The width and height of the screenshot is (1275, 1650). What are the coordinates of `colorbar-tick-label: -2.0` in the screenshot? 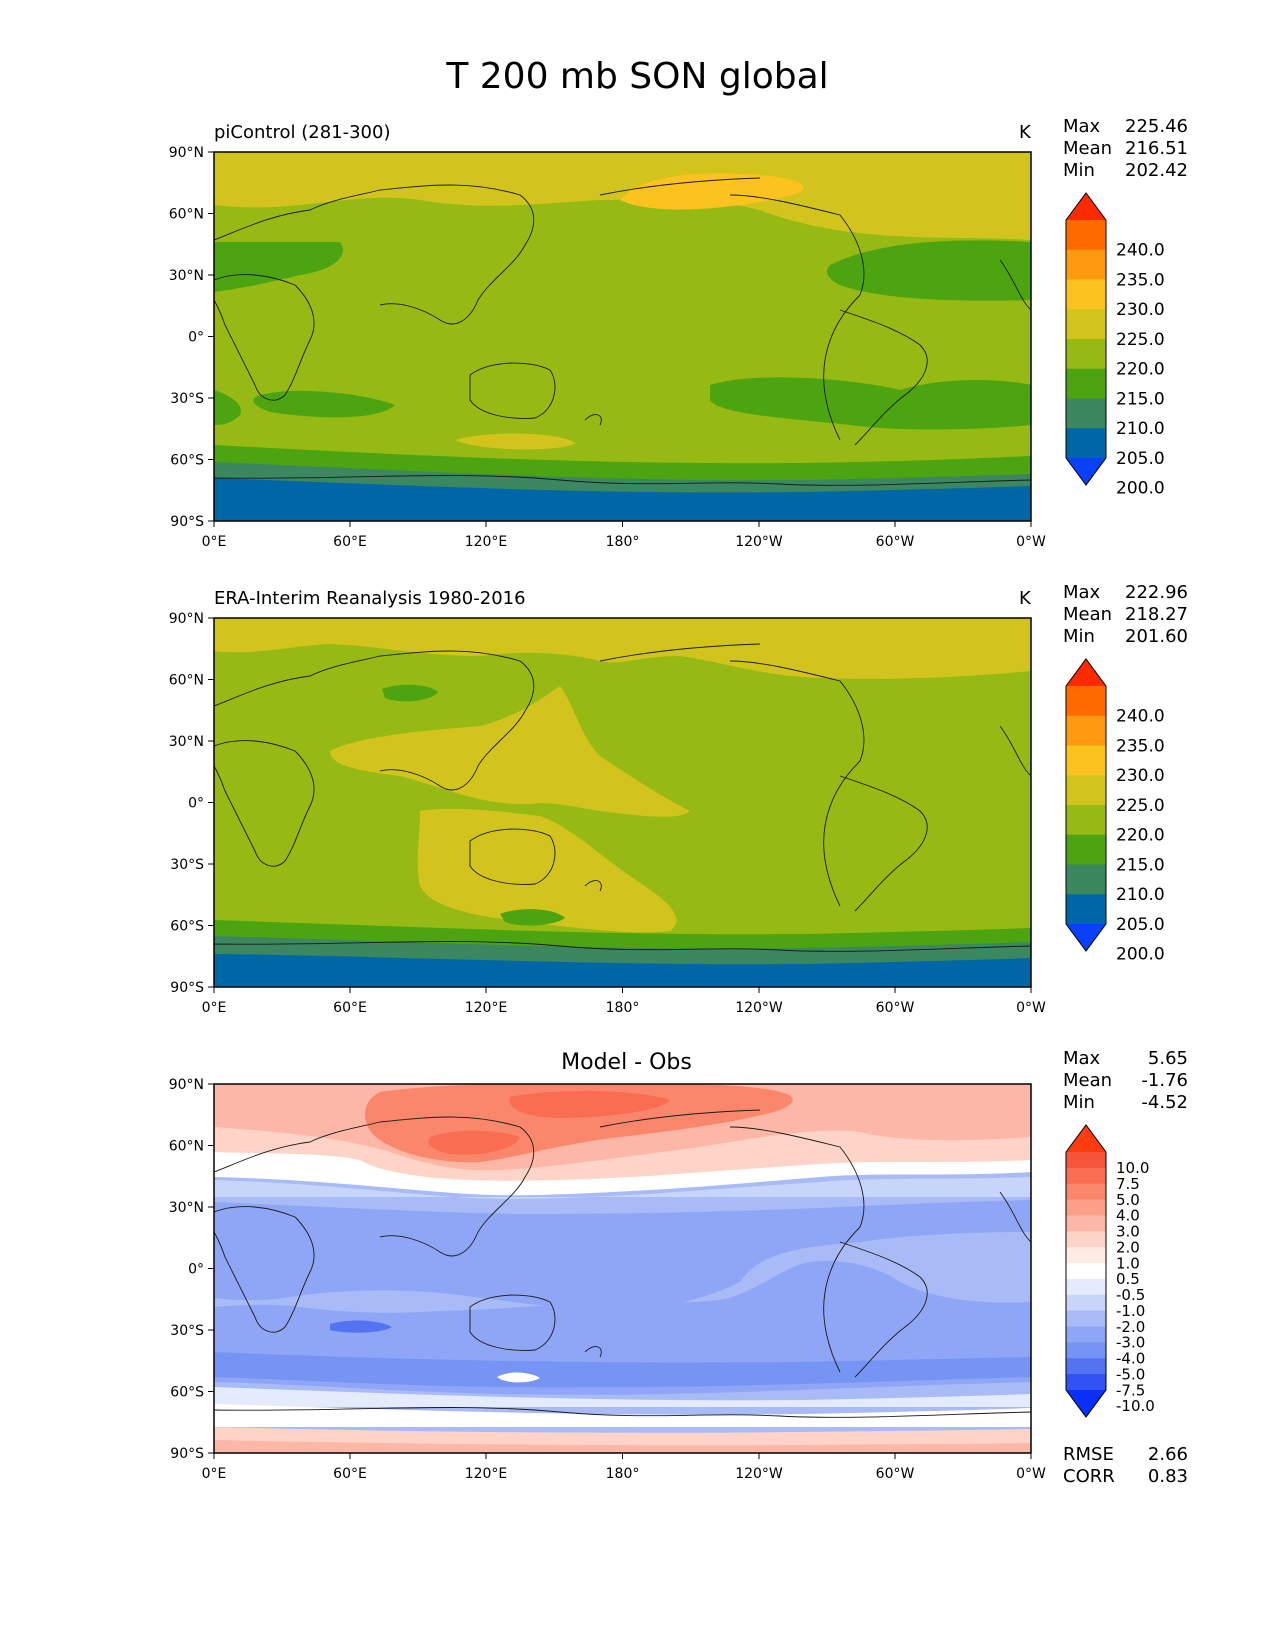 It's located at (1130, 1327).